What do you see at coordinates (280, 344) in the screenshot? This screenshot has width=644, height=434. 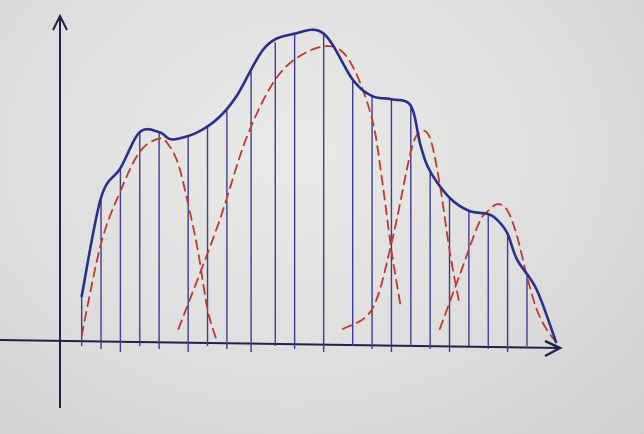 I see `x-axis` at bounding box center [280, 344].